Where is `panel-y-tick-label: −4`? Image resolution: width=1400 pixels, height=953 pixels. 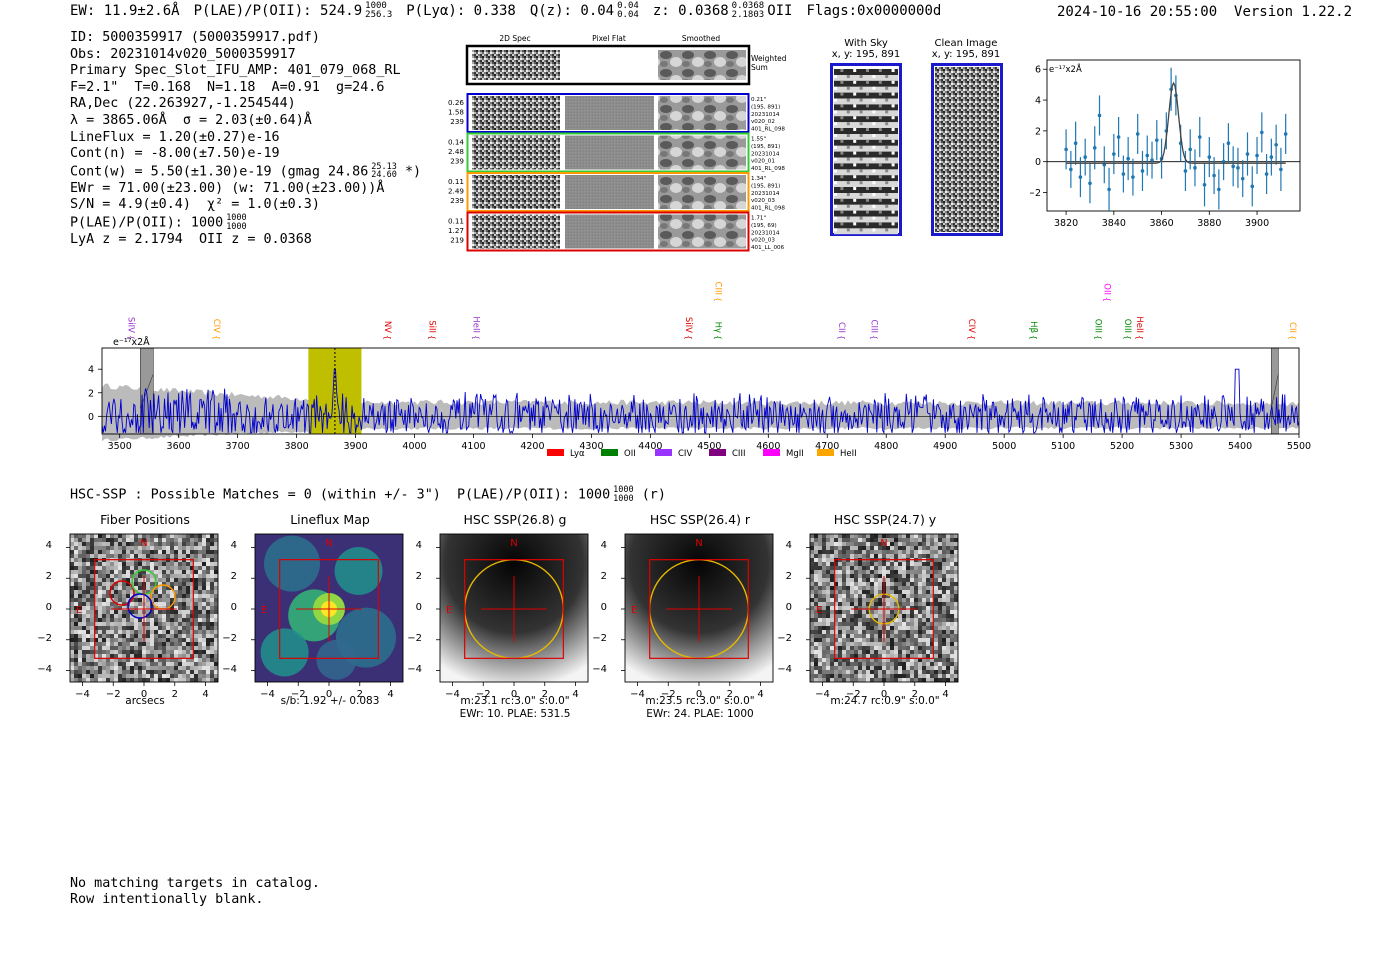
panel-y-tick-label: −4 is located at coordinates (229, 669).